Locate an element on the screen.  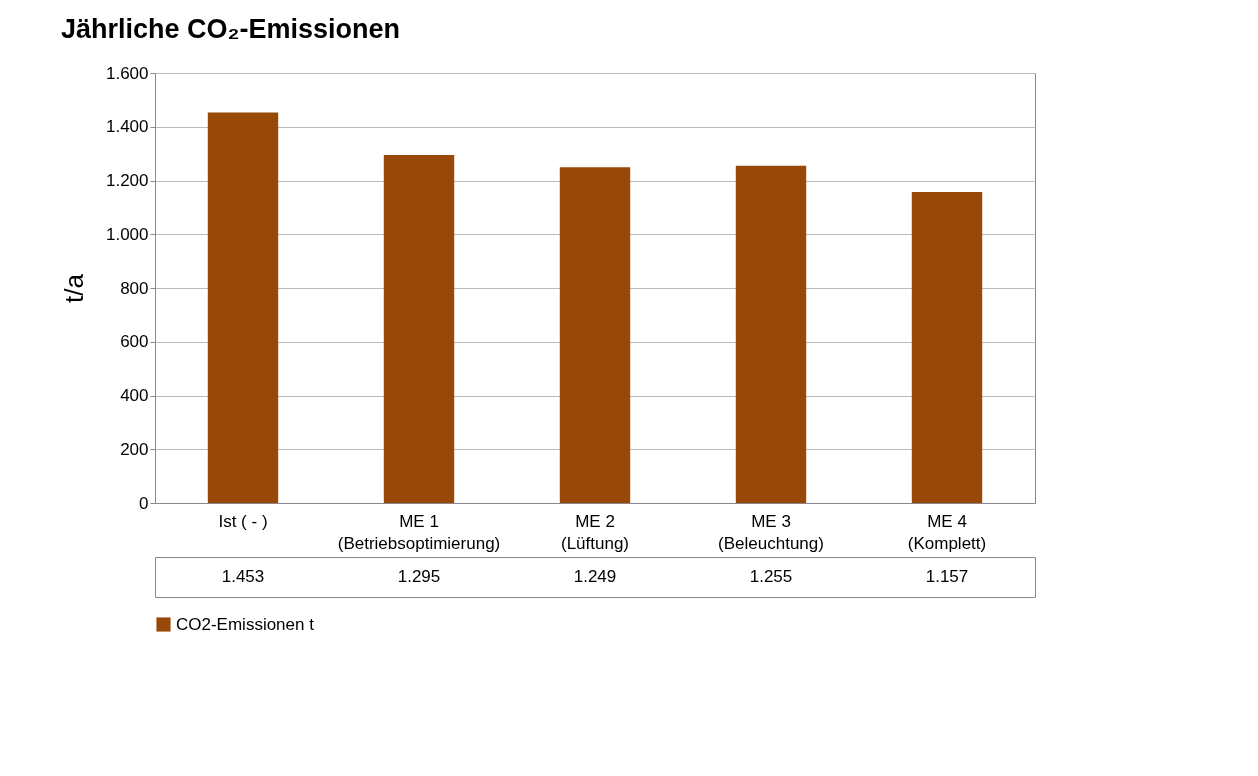
x-tick-label: ME 2 (Lüftung) is located at coordinates (595, 532).